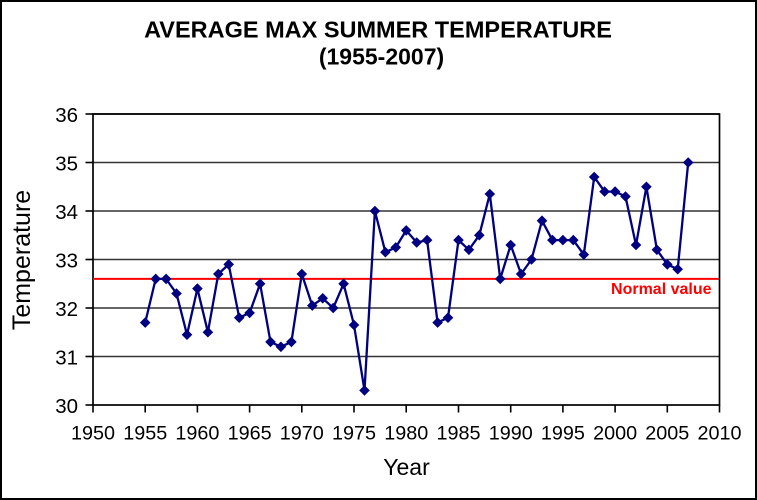 The height and width of the screenshot is (500, 757). What do you see at coordinates (197, 434) in the screenshot?
I see `svg-text: 1960` at bounding box center [197, 434].